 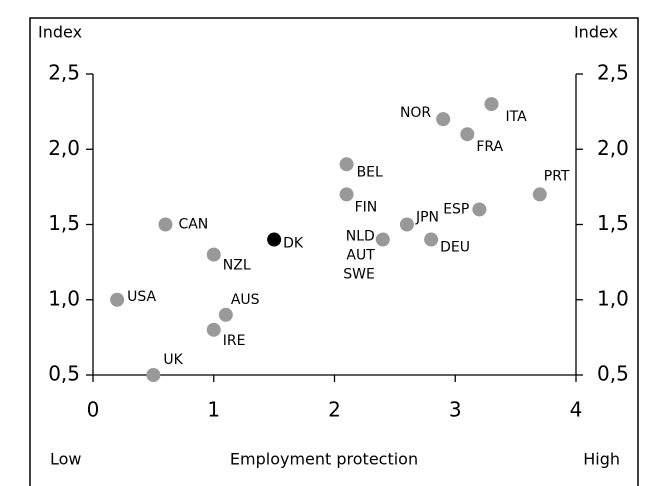 I want to click on point-label: AUS, so click(x=245, y=300).